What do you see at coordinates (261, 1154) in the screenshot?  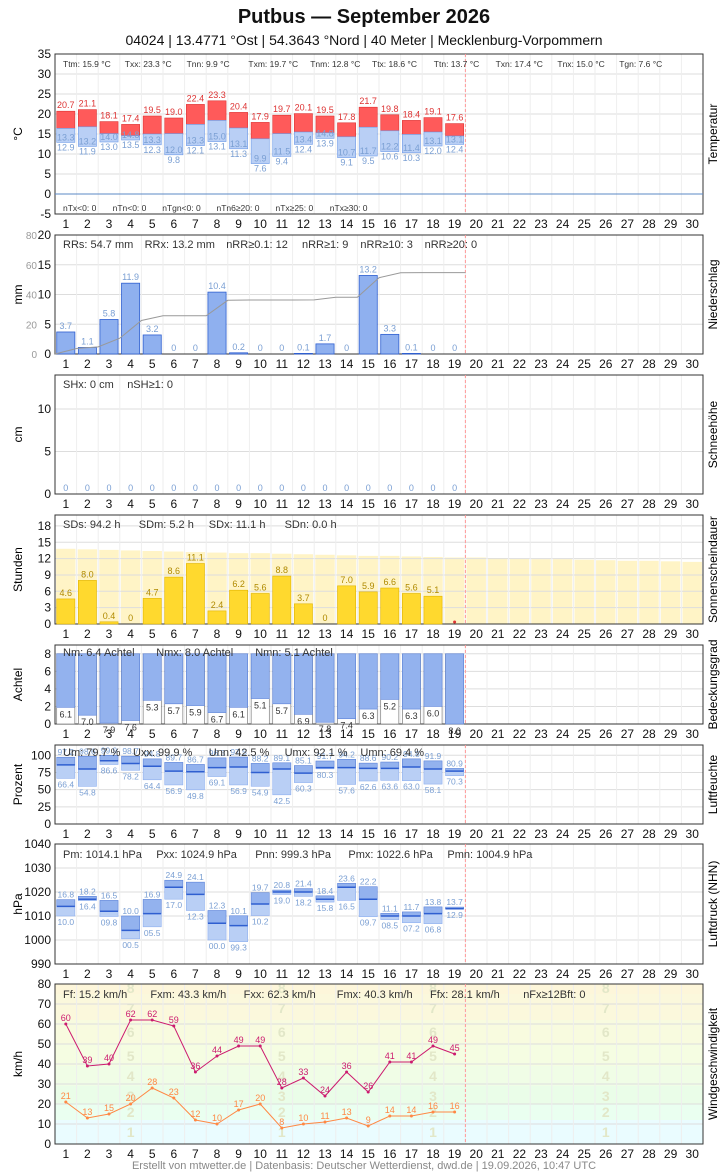 I see `wind-xtick-label: 10` at bounding box center [261, 1154].